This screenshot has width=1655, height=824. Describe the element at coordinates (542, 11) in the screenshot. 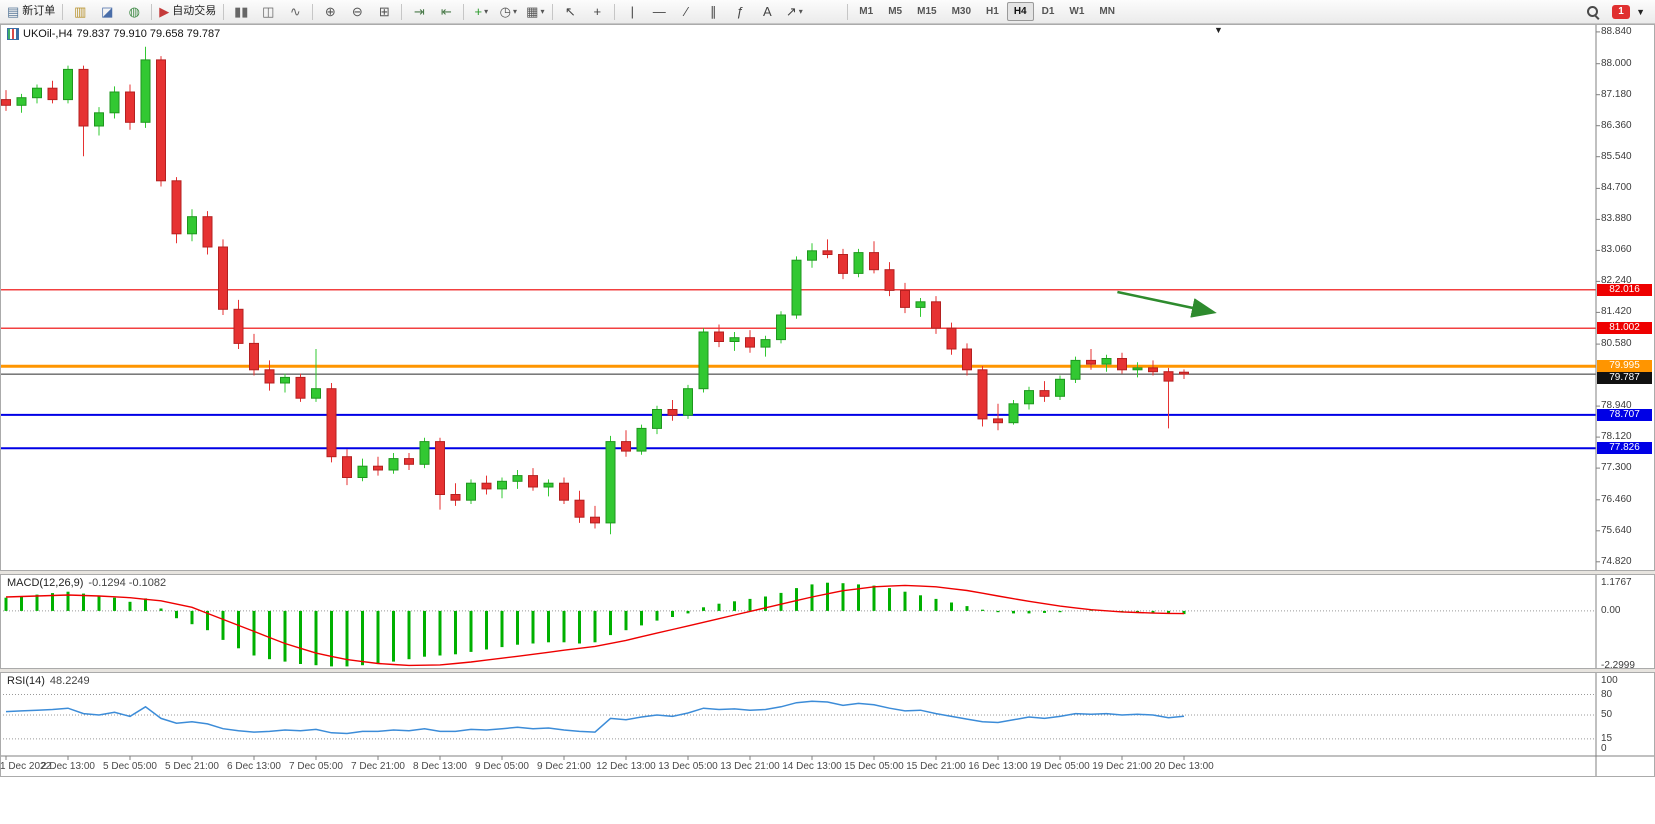

I see `templates-caret-icon: ▾` at that location.